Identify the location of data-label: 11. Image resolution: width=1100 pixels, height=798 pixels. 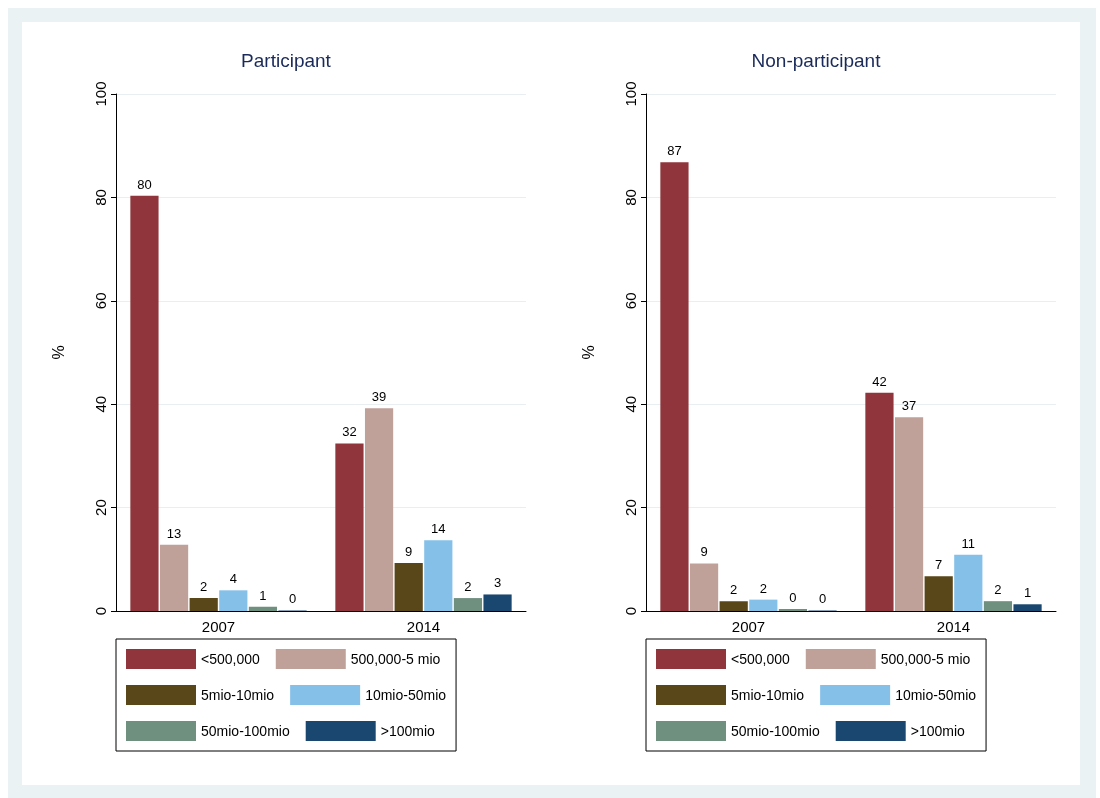
(968, 543).